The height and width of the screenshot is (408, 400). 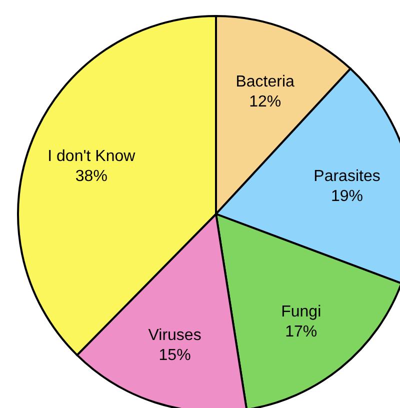 What do you see at coordinates (301, 311) in the screenshot?
I see `slice-label: Fungi` at bounding box center [301, 311].